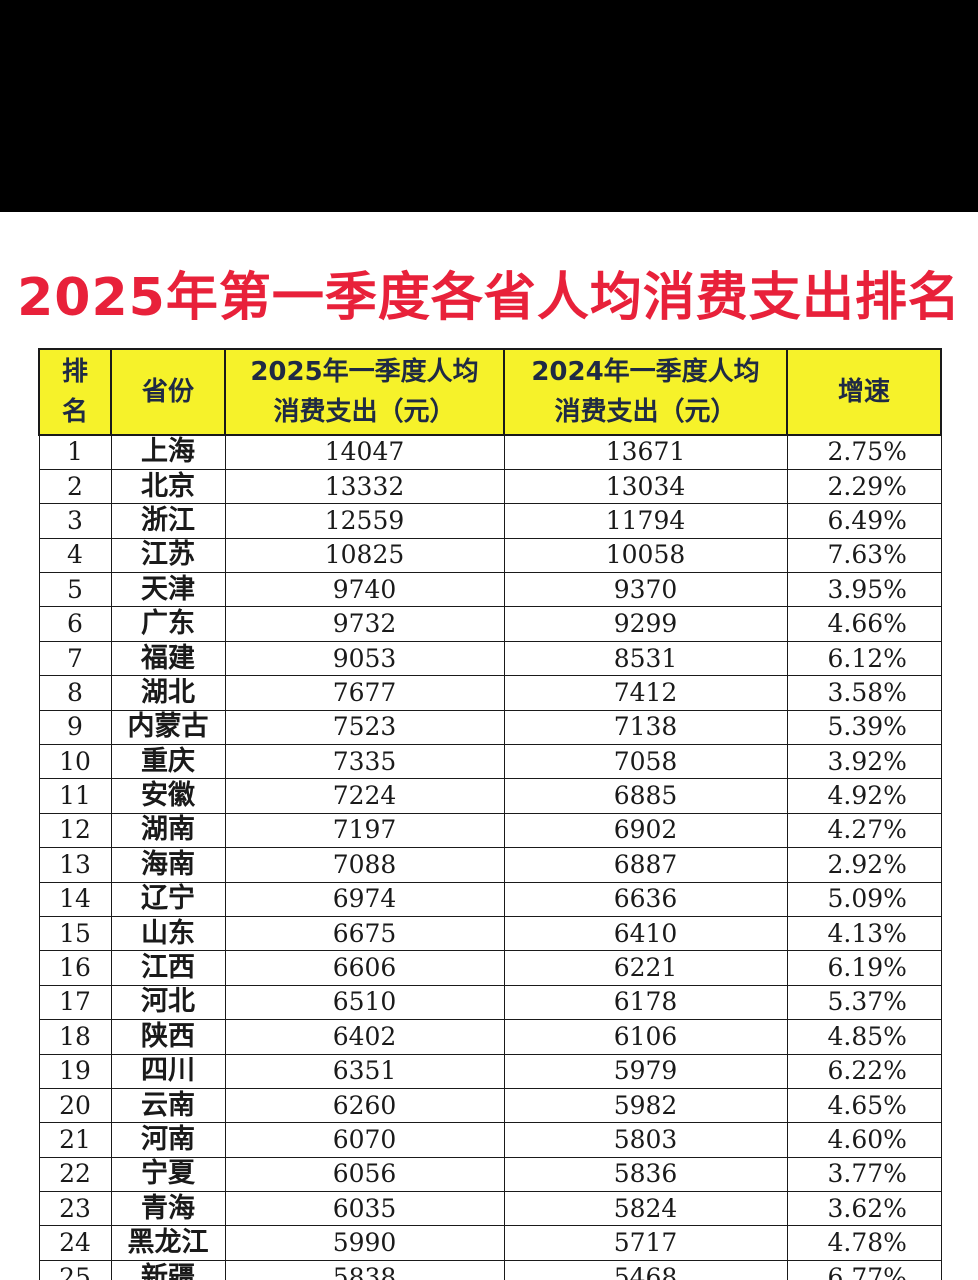 This screenshot has height=1280, width=978. Describe the element at coordinates (168, 624) in the screenshot. I see `province-cell: 广东` at that location.